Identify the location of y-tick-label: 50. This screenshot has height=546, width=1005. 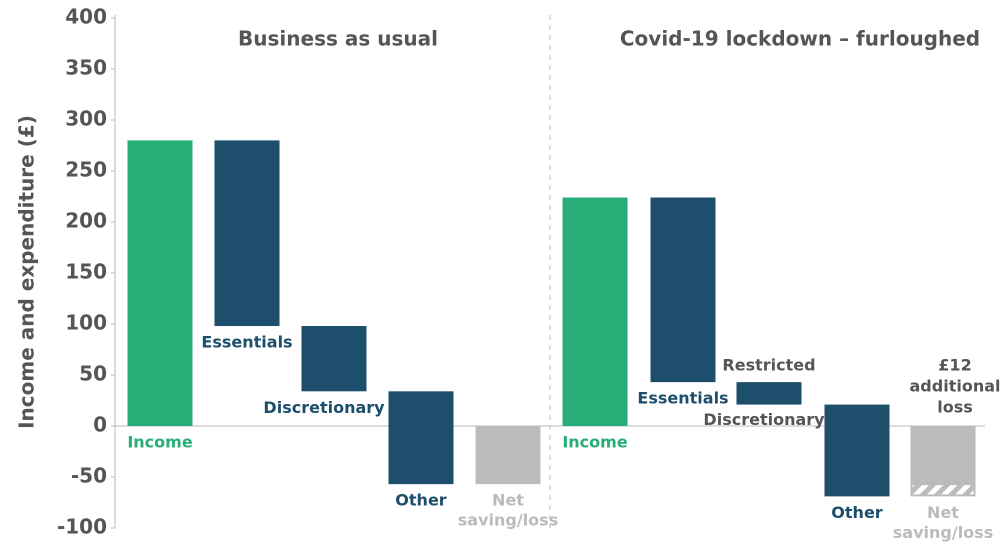
(93, 374).